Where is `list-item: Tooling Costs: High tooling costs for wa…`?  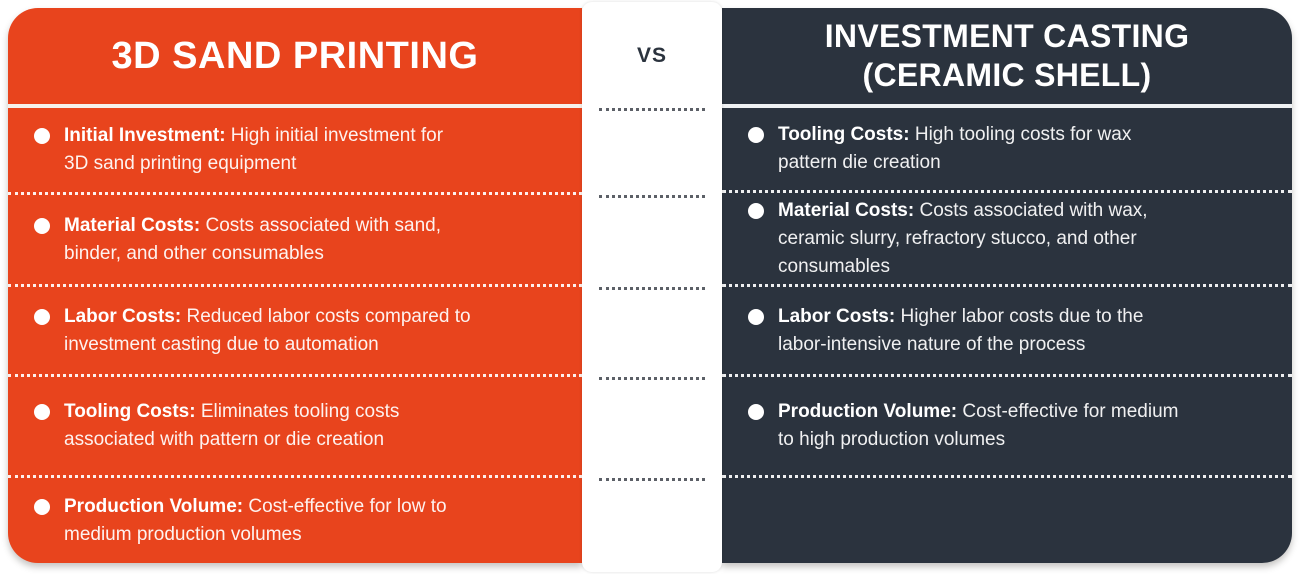 list-item: Tooling Costs: High tooling costs for wa… is located at coordinates (1007, 150).